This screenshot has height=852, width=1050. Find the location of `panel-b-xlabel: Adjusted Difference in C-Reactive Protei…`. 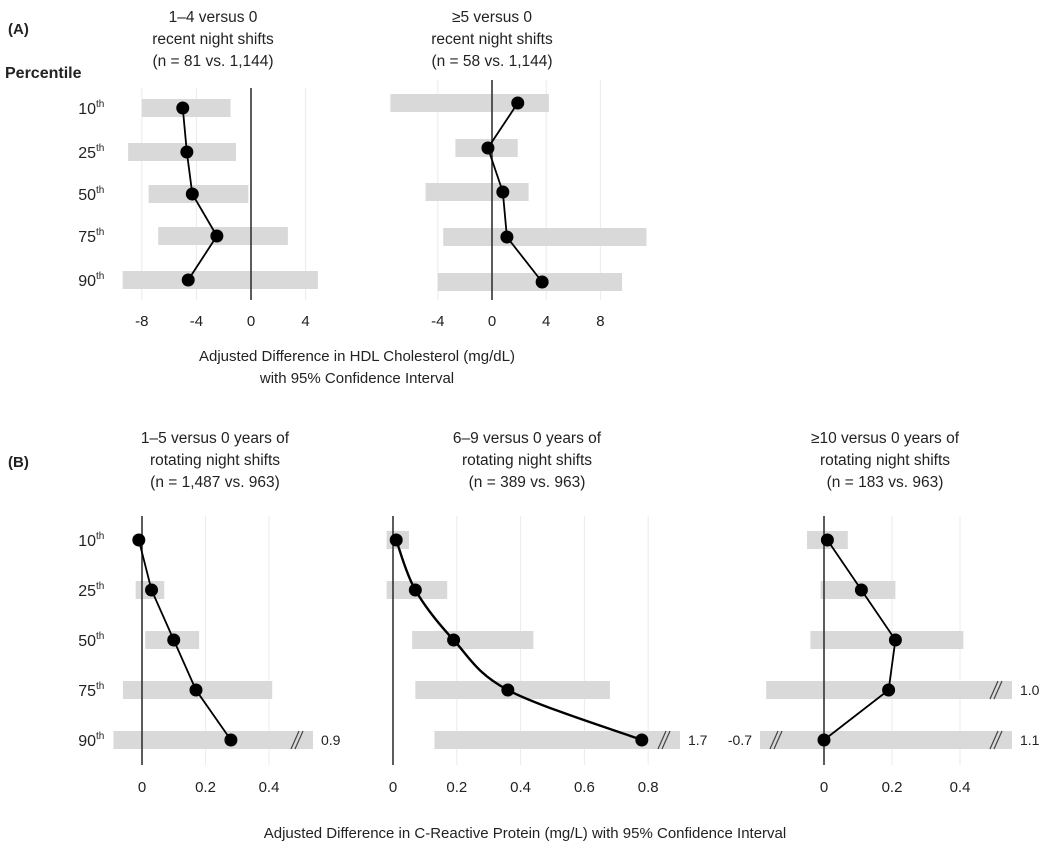

panel-b-xlabel: Adjusted Difference in C-Reactive Protei… is located at coordinates (525, 833).